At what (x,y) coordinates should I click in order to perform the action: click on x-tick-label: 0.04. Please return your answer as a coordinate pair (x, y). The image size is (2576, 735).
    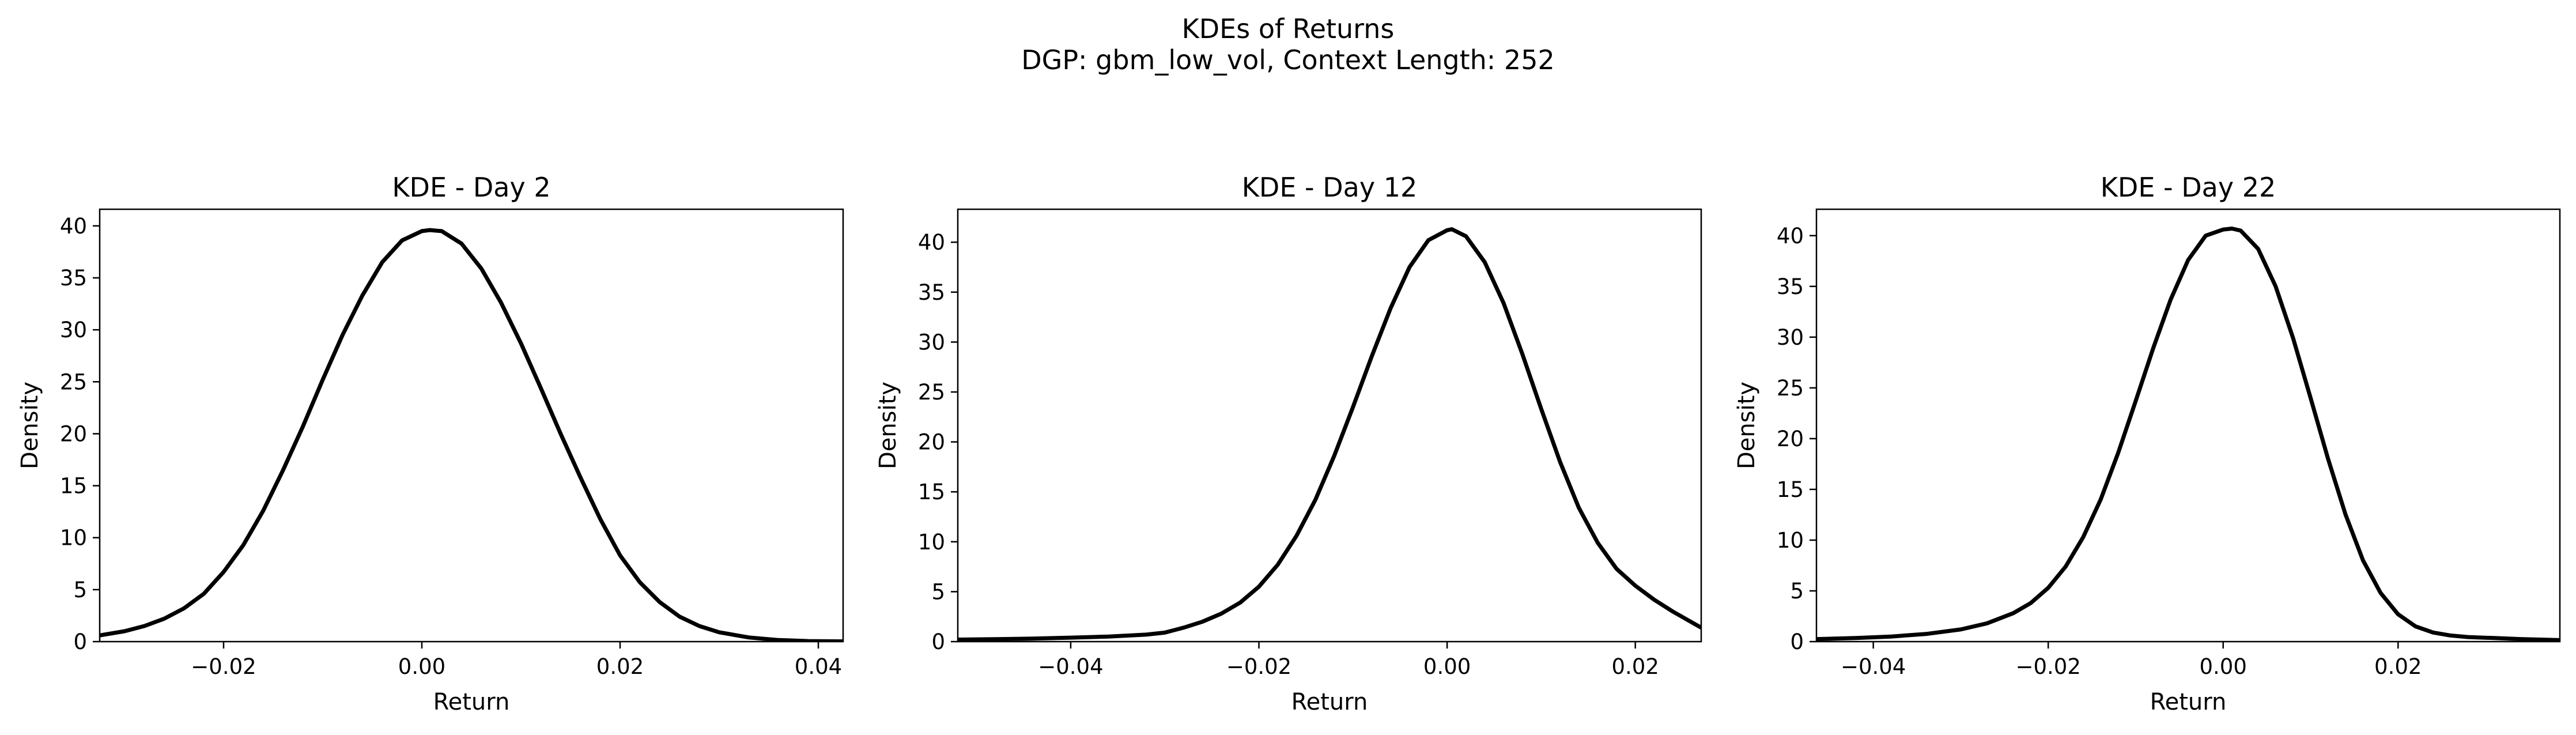
    Looking at the image, I should click on (818, 666).